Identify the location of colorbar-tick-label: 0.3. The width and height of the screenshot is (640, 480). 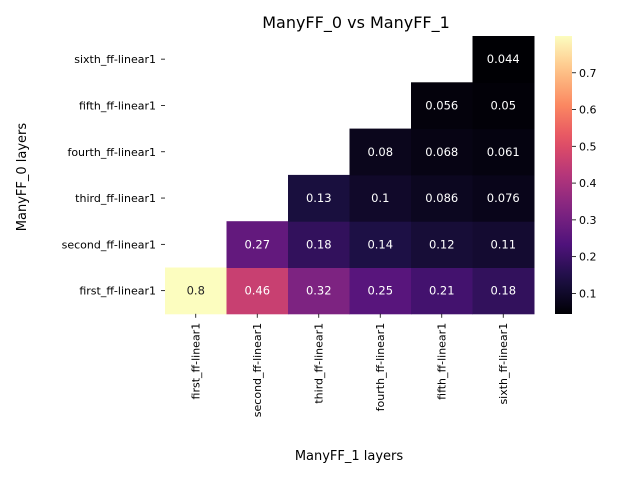
(588, 220).